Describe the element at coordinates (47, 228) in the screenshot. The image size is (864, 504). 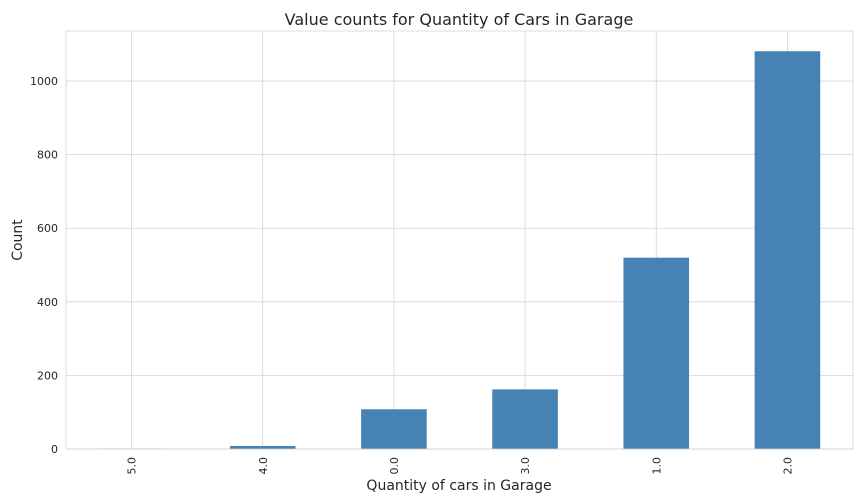
I see `y-tick-label: 600` at that location.